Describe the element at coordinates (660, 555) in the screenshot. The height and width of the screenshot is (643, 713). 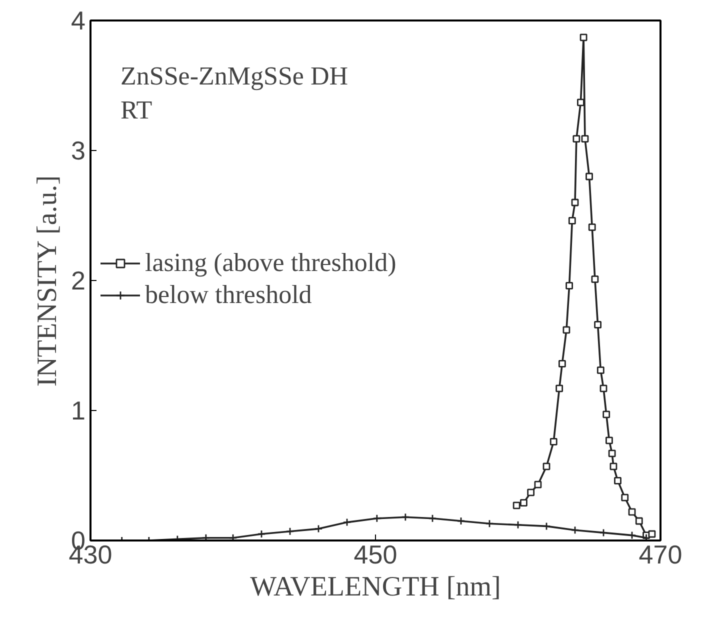
I see `x-tick-label: 470` at that location.